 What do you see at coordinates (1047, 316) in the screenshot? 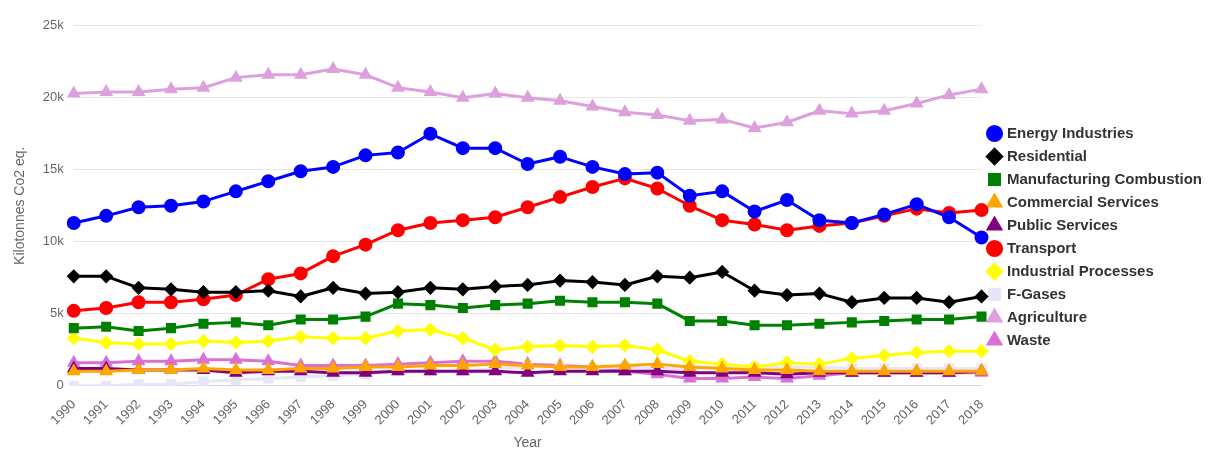
I see `legend-label: Agriculture` at bounding box center [1047, 316].